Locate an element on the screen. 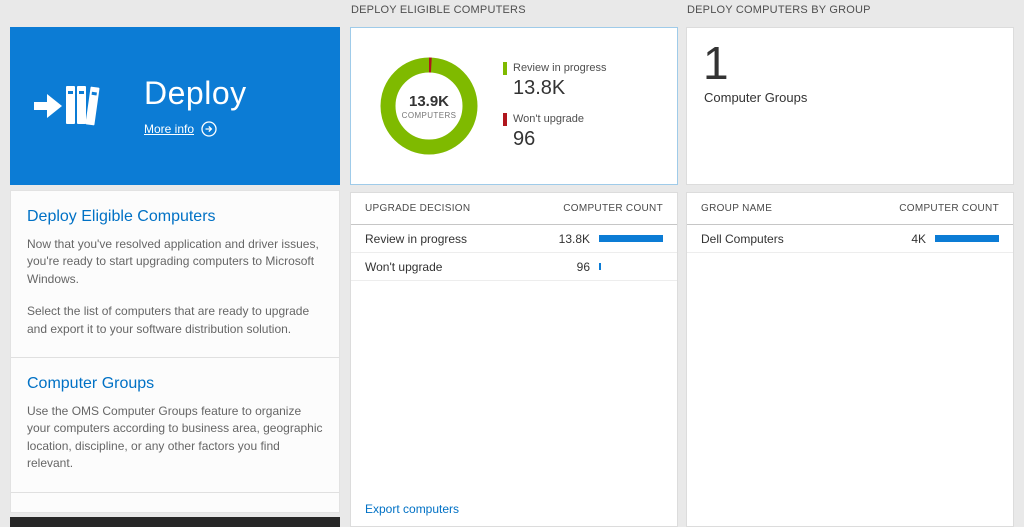 Image resolution: width=1024 pixels, height=527 pixels. middle-column-header: DEPLOY ELIGIBLE COMPUTERS is located at coordinates (438, 10).